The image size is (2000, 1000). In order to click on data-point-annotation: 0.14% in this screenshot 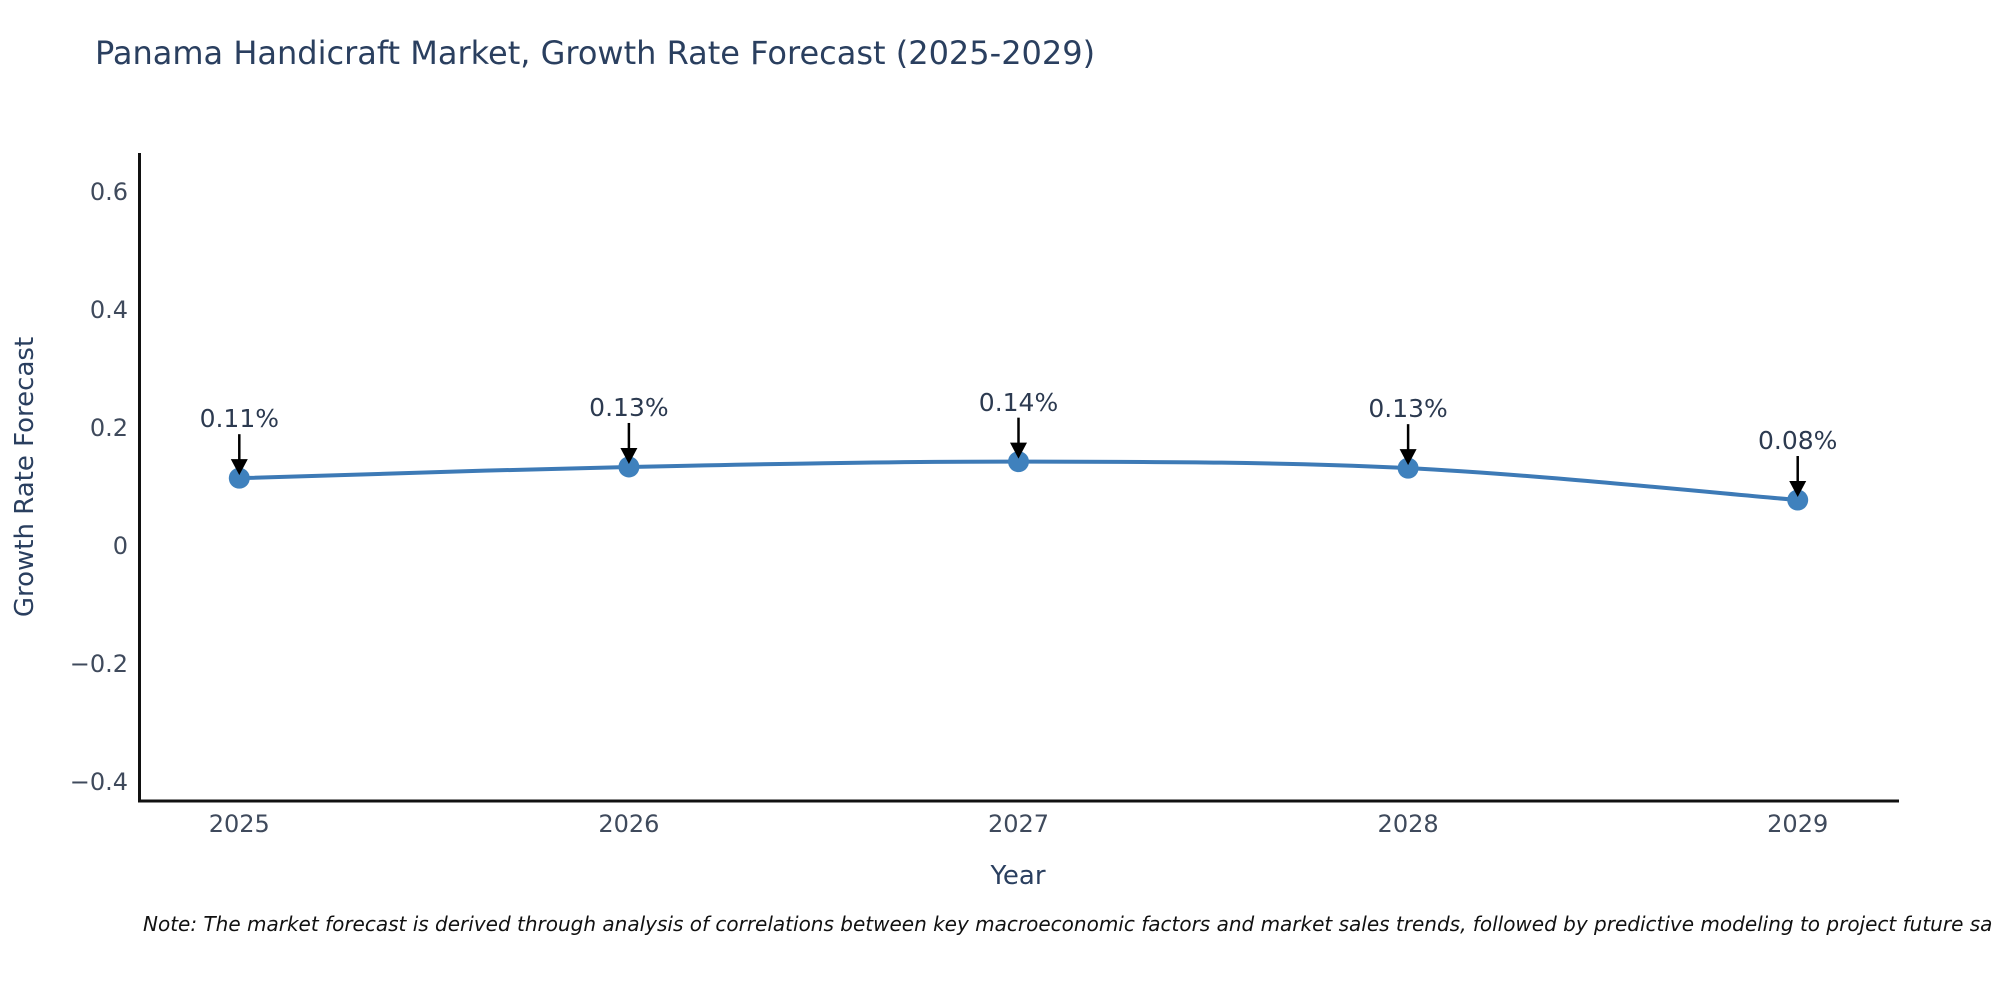, I will do `click(1018, 402)`.